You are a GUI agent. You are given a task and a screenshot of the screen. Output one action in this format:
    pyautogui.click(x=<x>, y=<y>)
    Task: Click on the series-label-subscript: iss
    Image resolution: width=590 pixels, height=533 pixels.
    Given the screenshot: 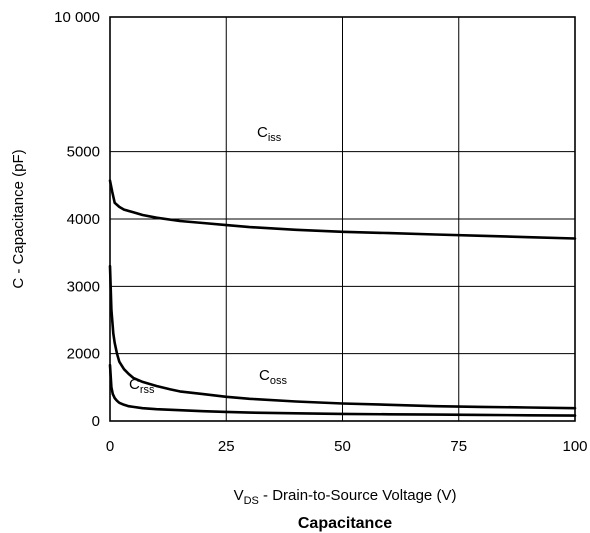 What is the action you would take?
    pyautogui.click(x=275, y=138)
    